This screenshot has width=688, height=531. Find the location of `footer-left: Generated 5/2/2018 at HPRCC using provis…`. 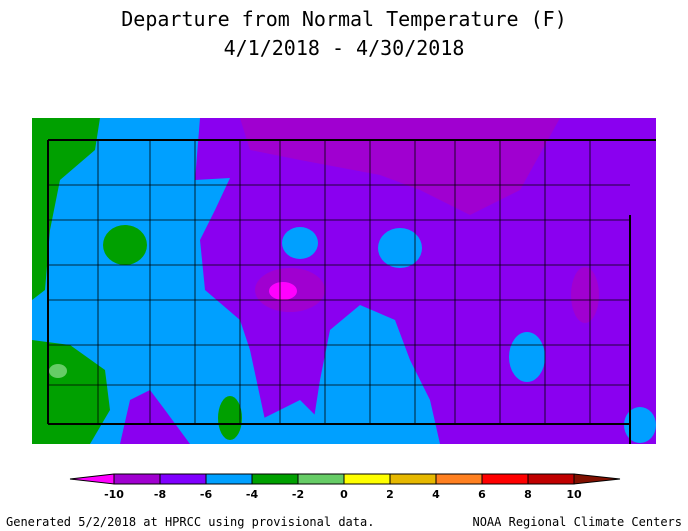

footer-left: Generated 5/2/2018 at HPRCC using provis… is located at coordinates (190, 522).